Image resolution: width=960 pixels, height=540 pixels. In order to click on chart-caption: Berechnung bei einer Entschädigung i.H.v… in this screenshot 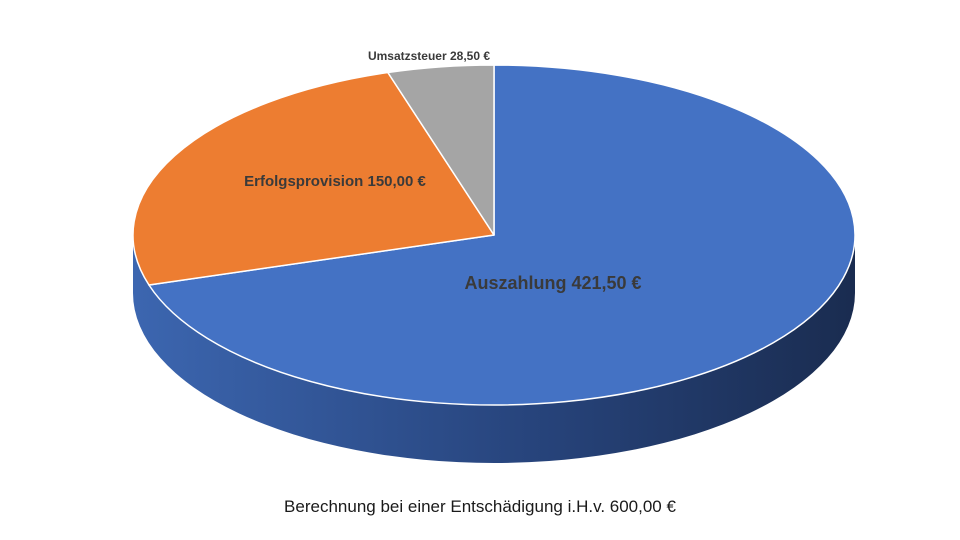, I will do `click(480, 506)`.